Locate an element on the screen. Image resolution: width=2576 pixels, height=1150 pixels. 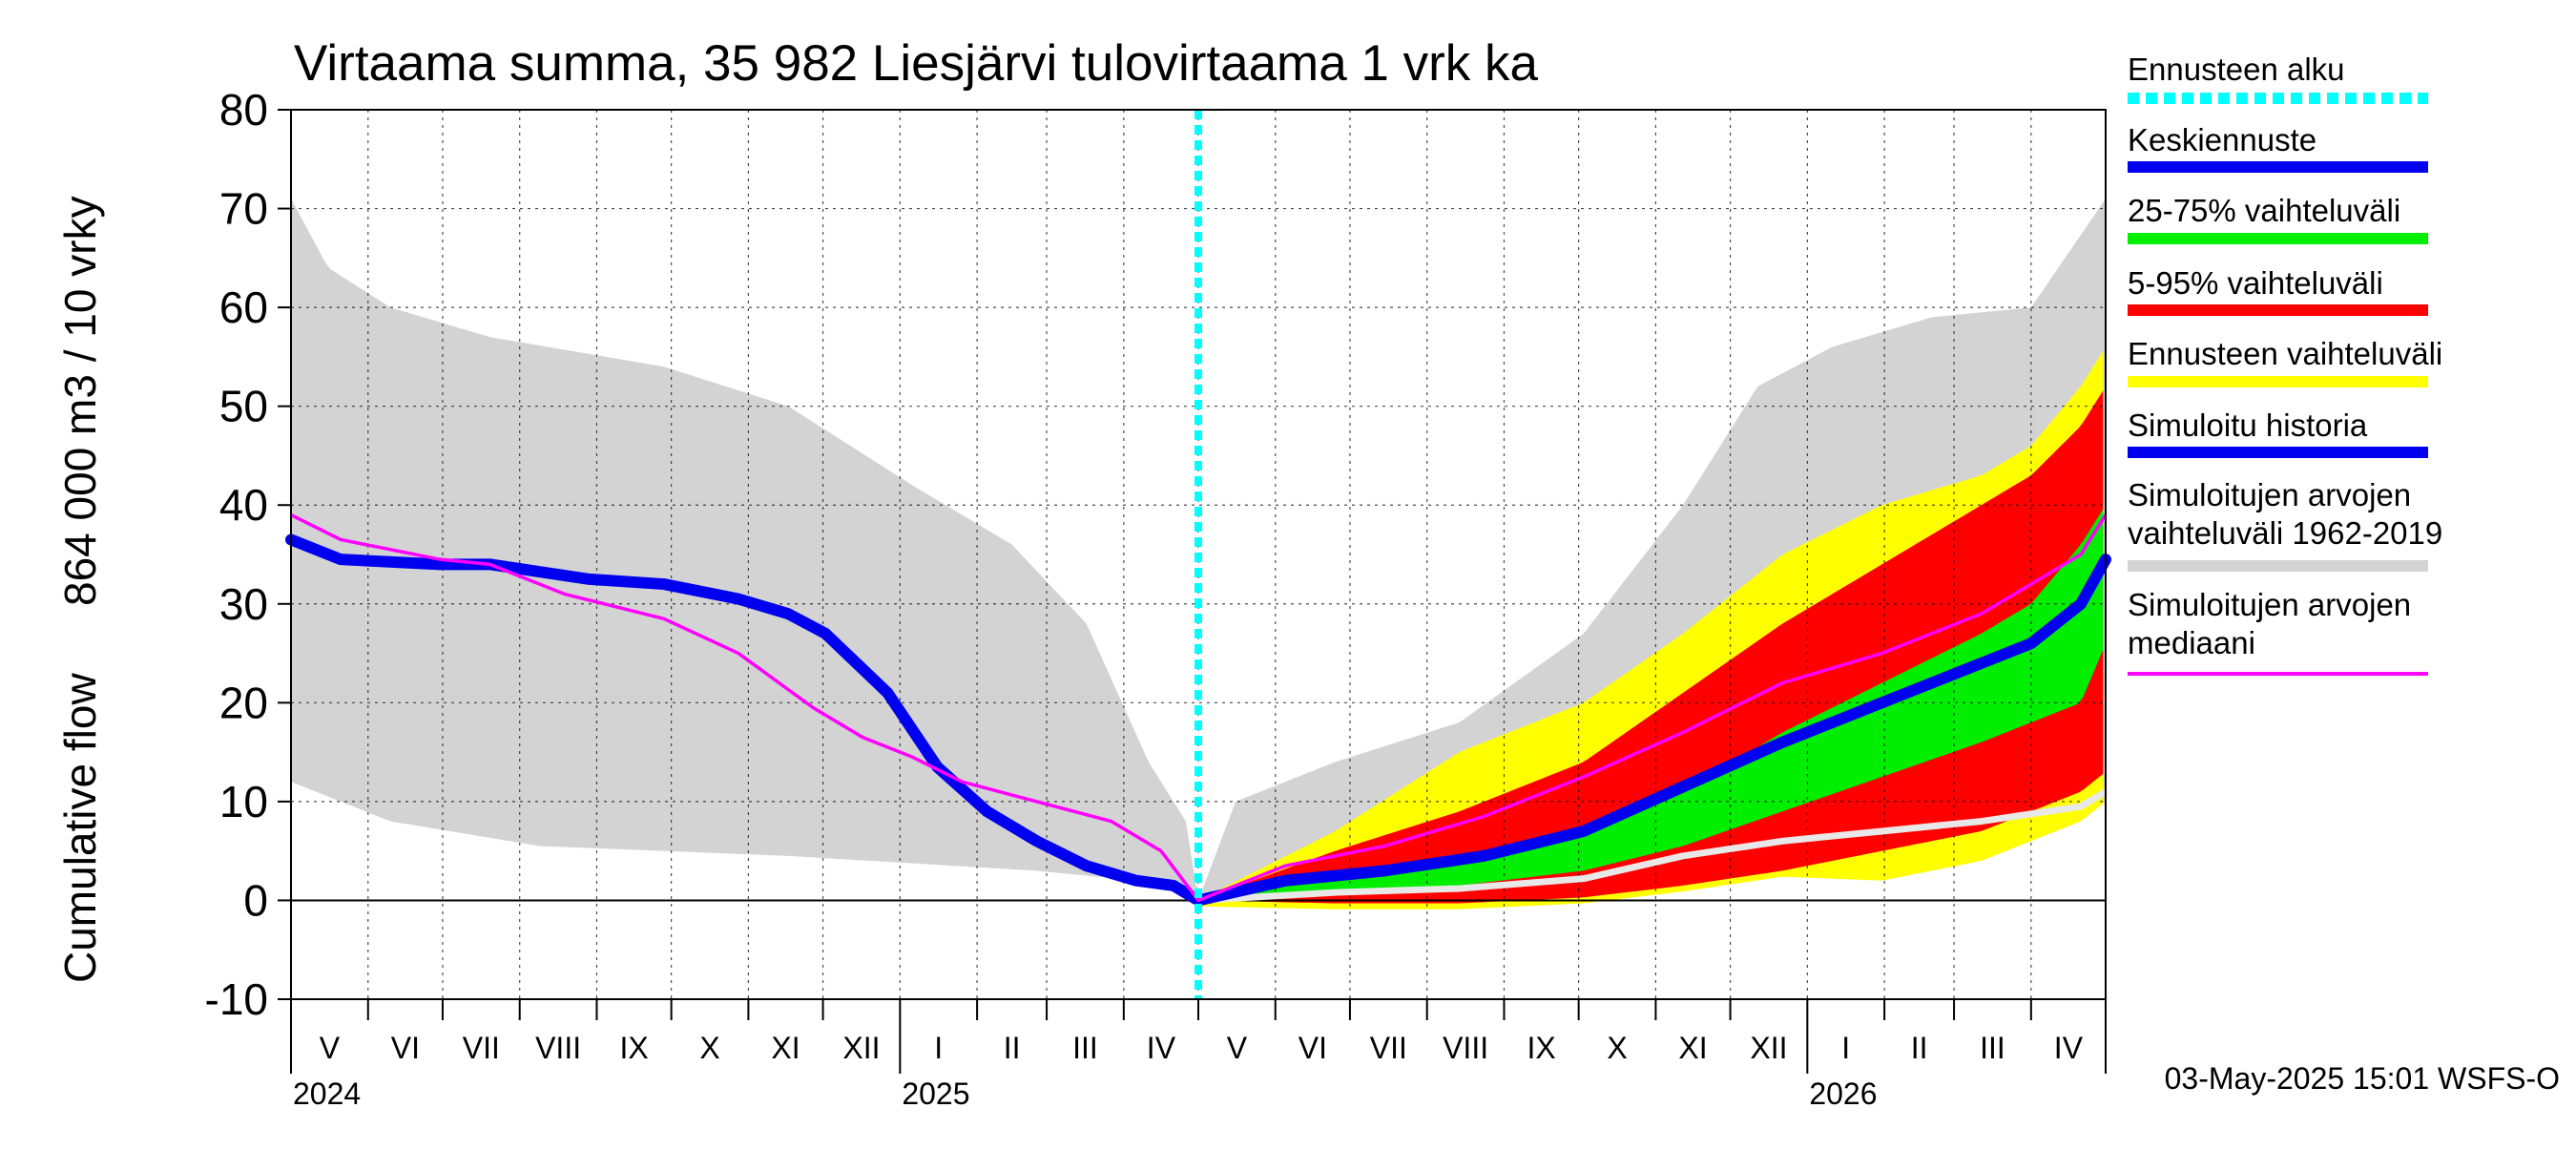
y-tick-label: 50 is located at coordinates (243, 406).